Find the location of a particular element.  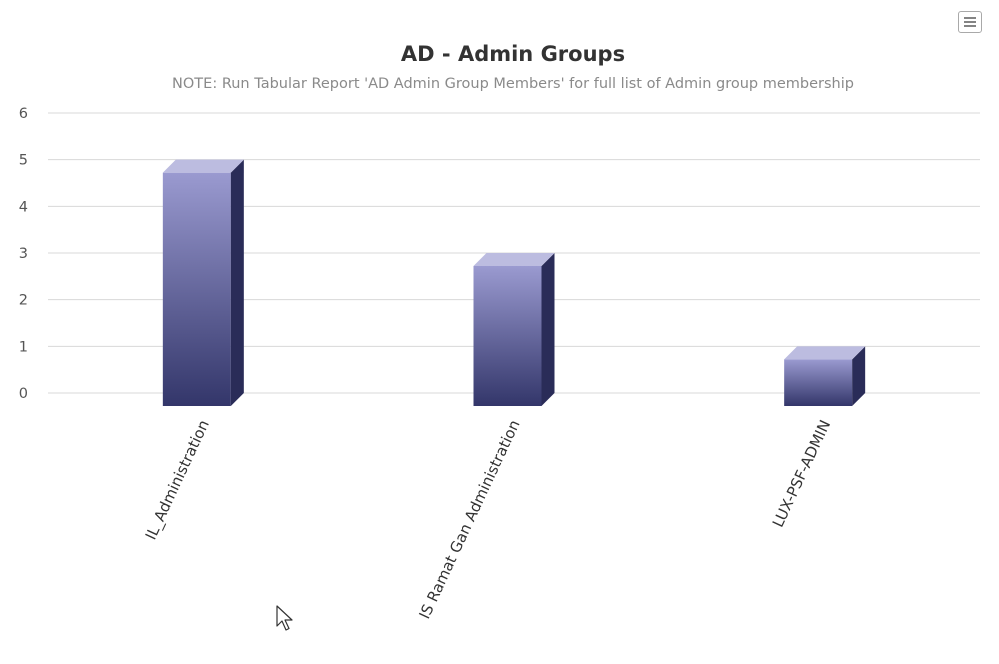

y-tick-label: 3 is located at coordinates (23, 254).